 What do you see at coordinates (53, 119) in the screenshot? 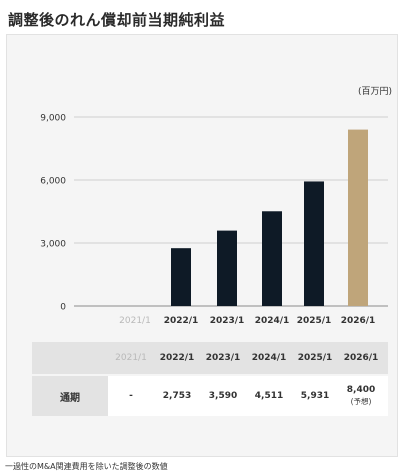
I see `y-tick-label: 9,000` at bounding box center [53, 119].